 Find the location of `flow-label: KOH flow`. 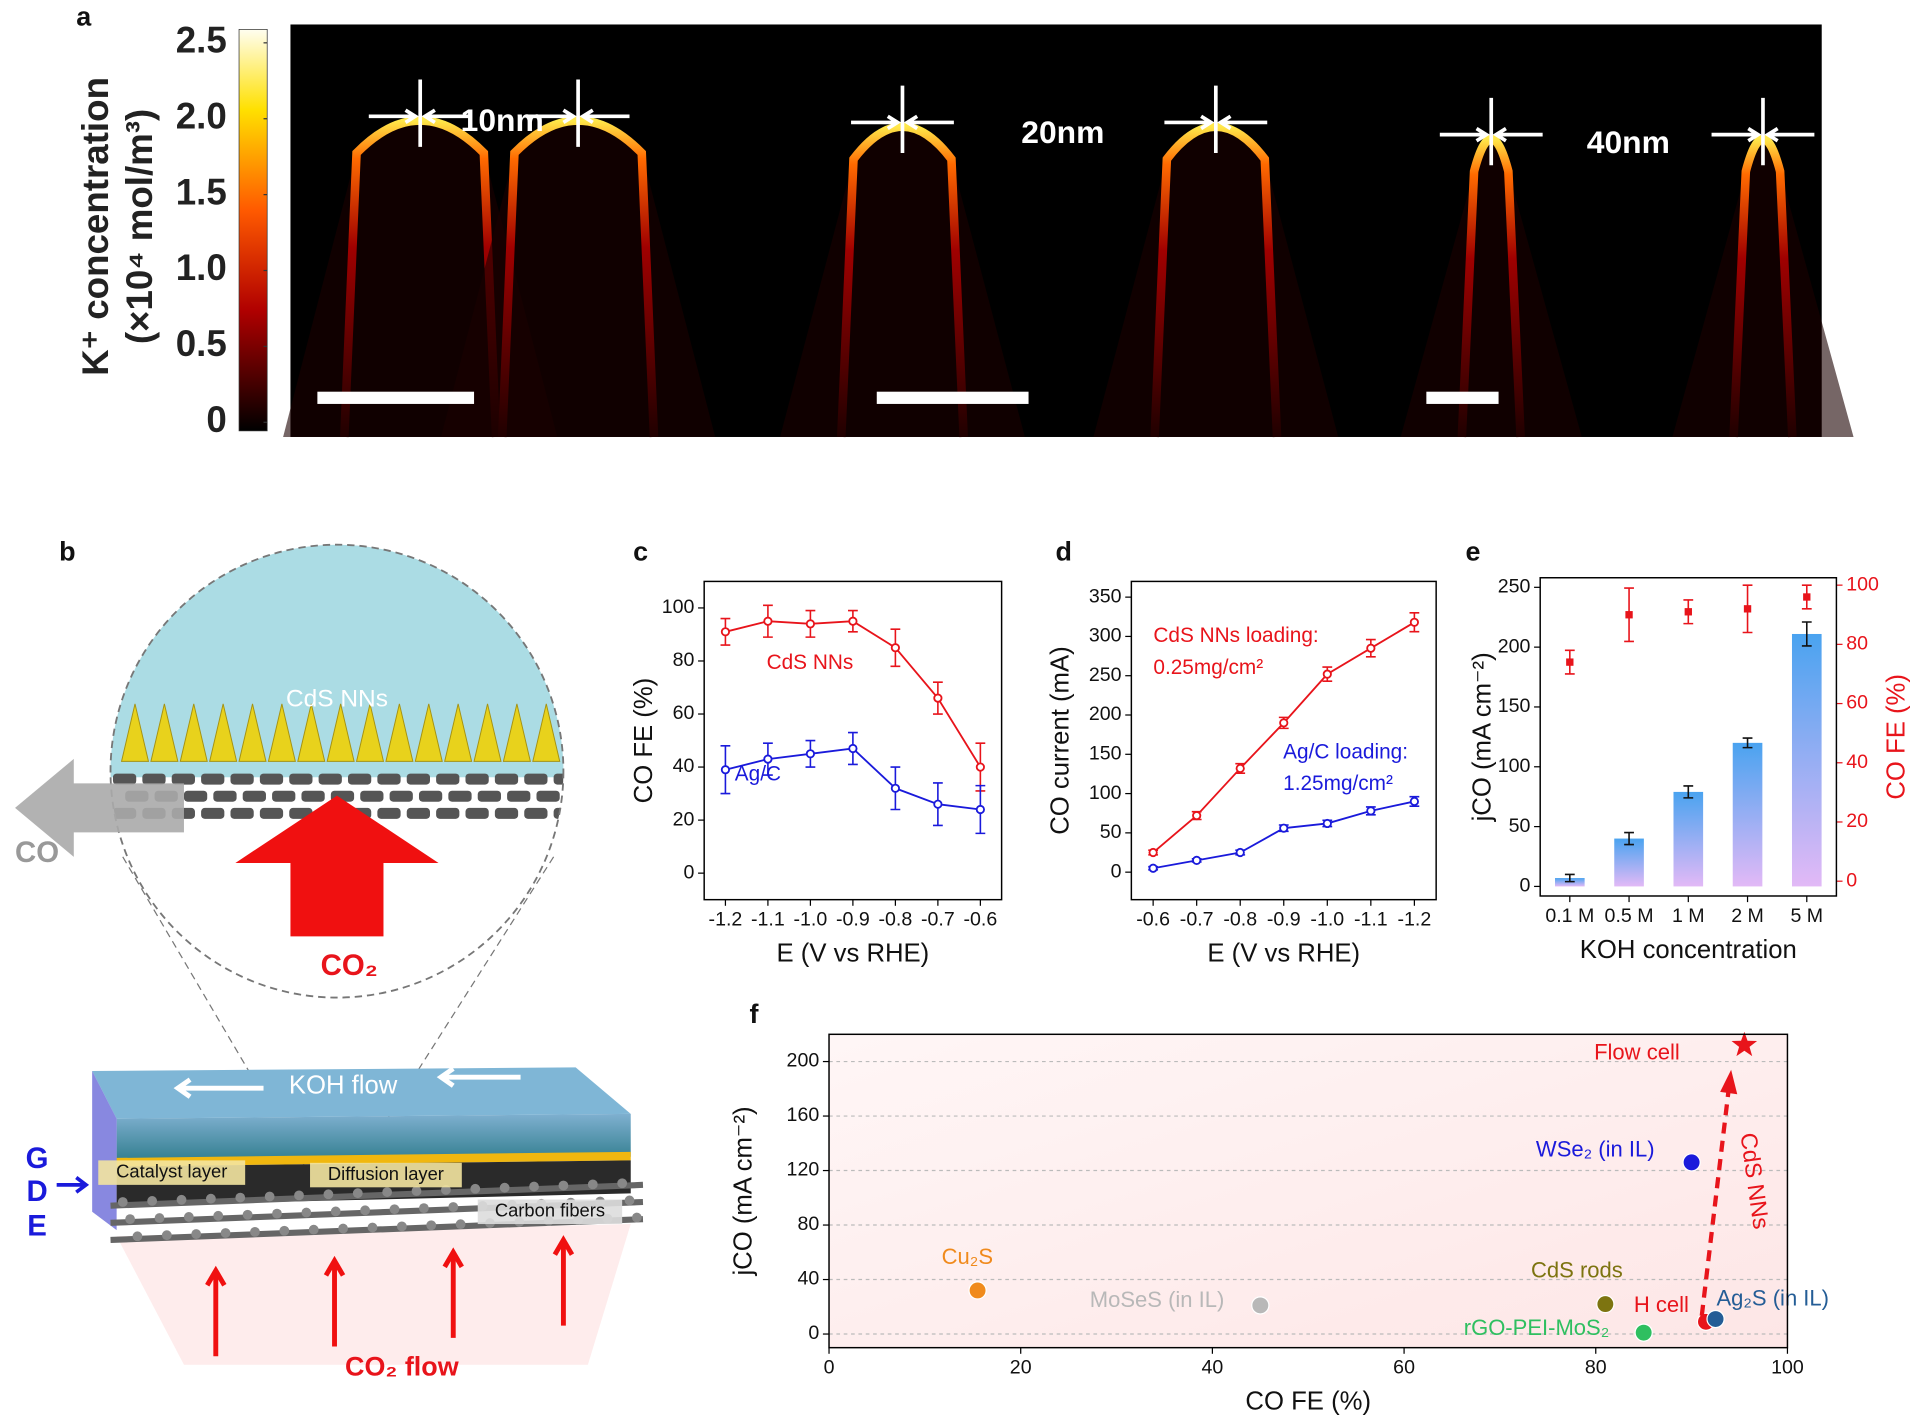

flow-label: KOH flow is located at coordinates (343, 1086).